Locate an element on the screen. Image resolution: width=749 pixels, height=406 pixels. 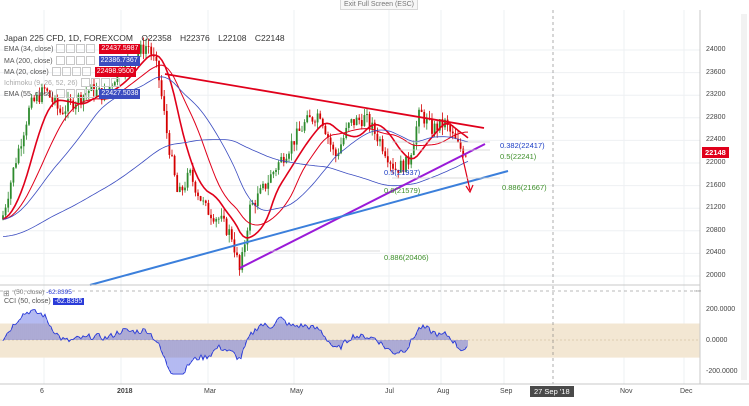
indicator-name: MA (200, close) is located at coordinates (28, 62).